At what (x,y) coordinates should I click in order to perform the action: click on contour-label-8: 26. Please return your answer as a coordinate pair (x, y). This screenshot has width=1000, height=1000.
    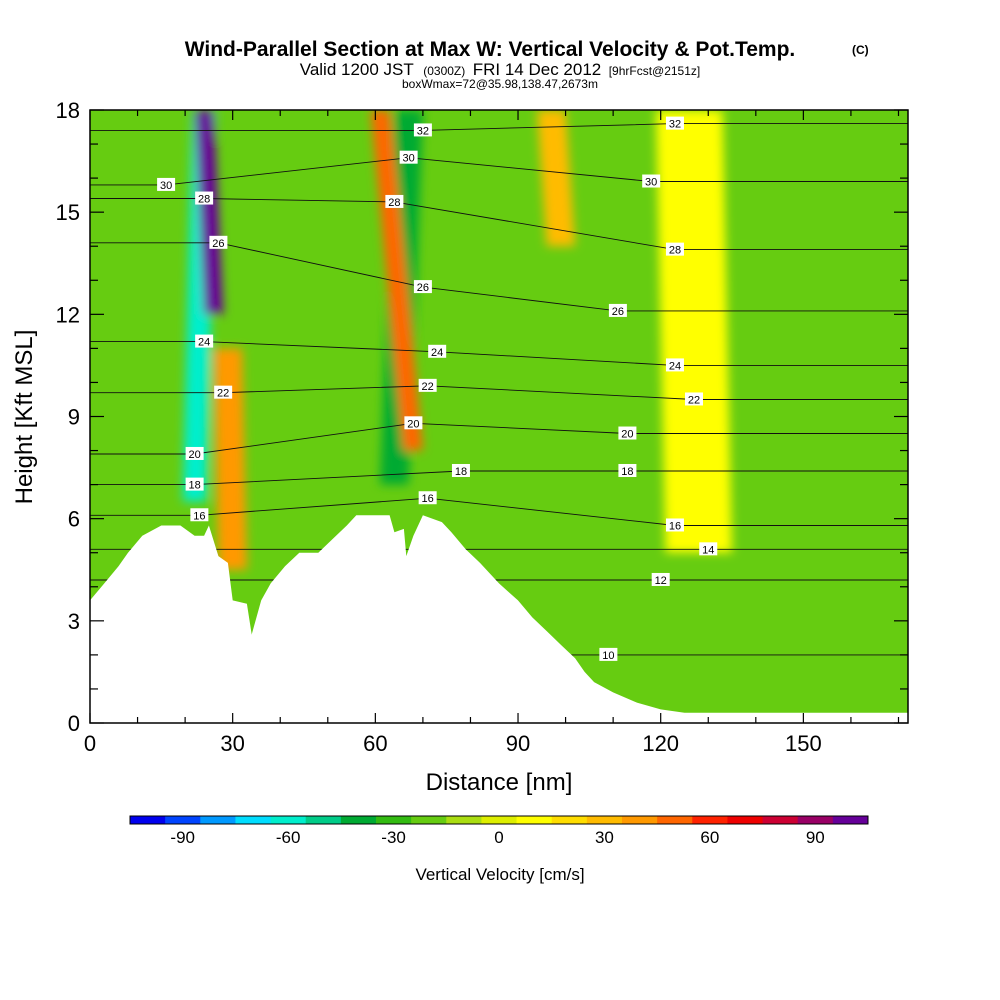
    Looking at the image, I should click on (218, 242).